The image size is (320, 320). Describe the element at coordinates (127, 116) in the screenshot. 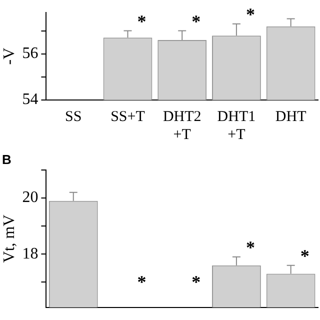

I see `x-tick-label: SS+T` at that location.